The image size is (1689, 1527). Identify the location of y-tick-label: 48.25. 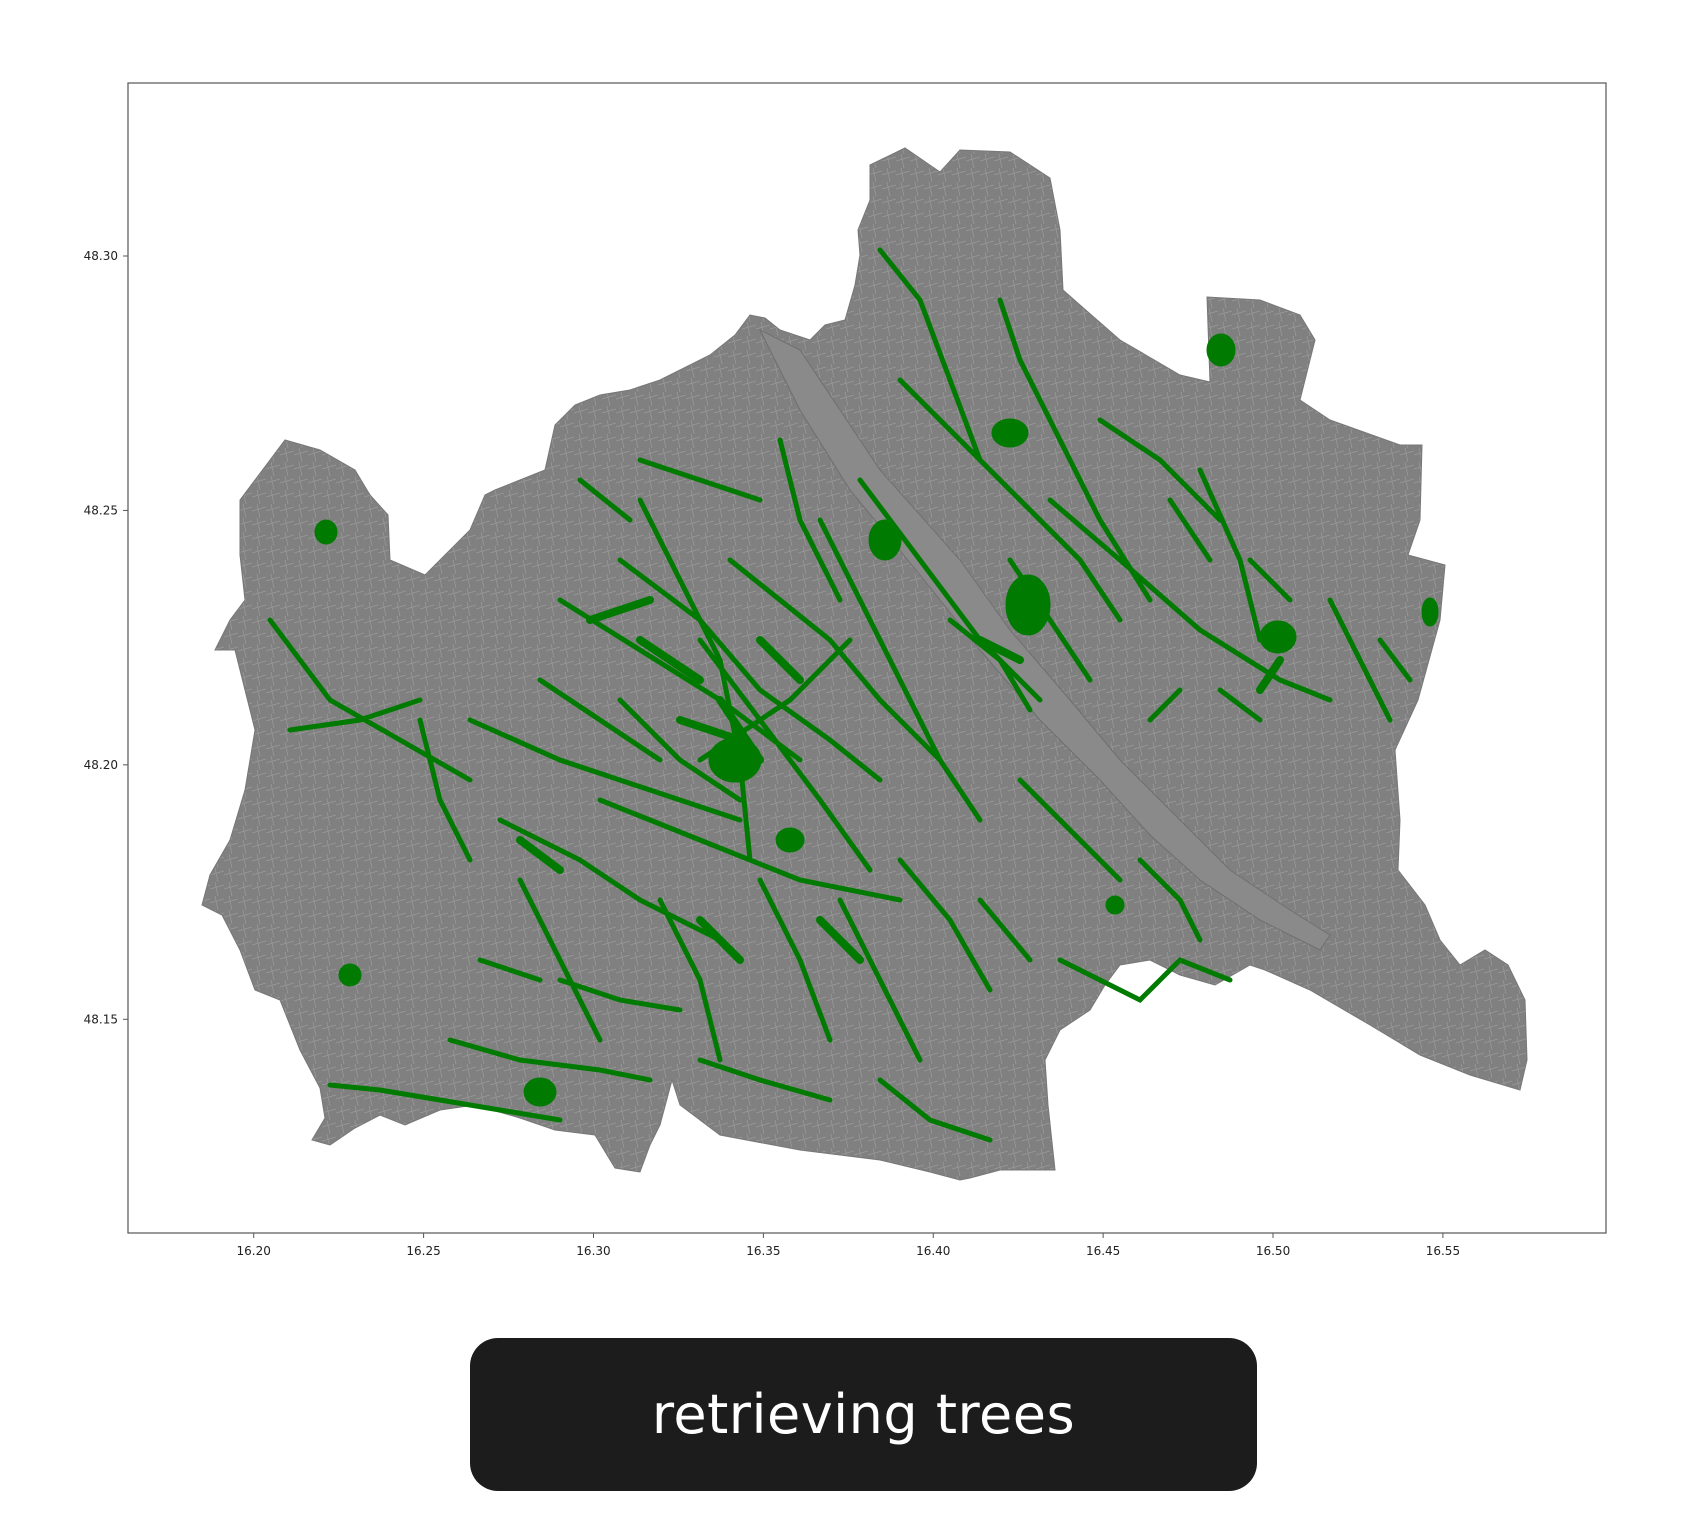
(101, 510).